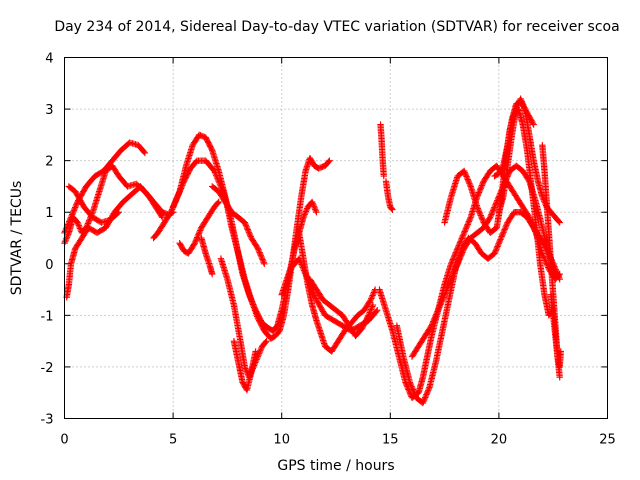 The image size is (640, 480). Describe the element at coordinates (607, 440) in the screenshot. I see `x-tick-label: 25` at that location.